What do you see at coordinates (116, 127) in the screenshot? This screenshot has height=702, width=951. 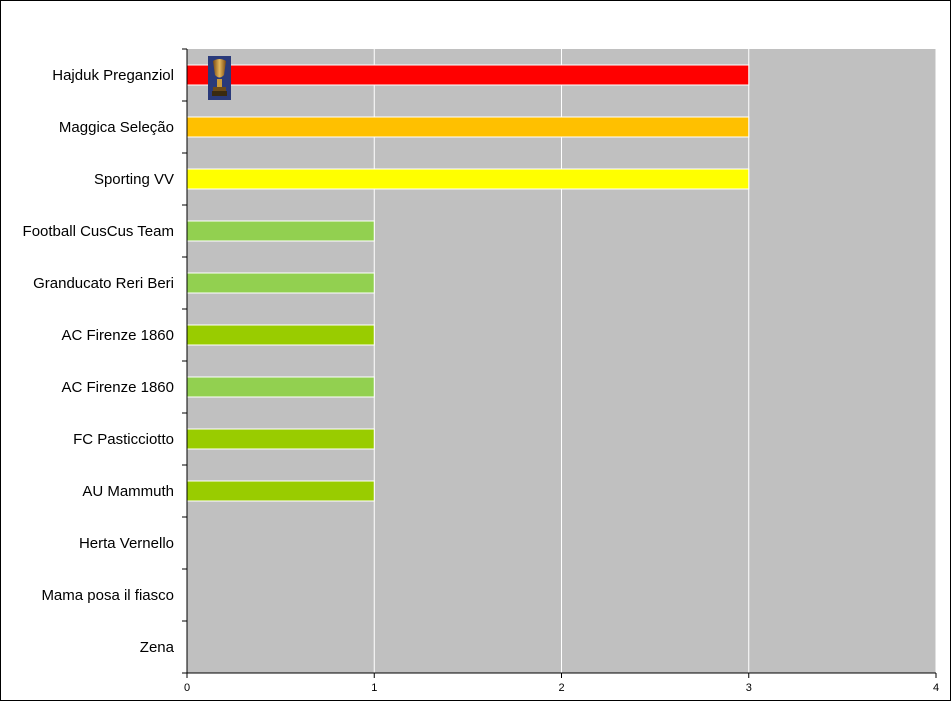 I see `category-label-1: Maggica Seleção` at bounding box center [116, 127].